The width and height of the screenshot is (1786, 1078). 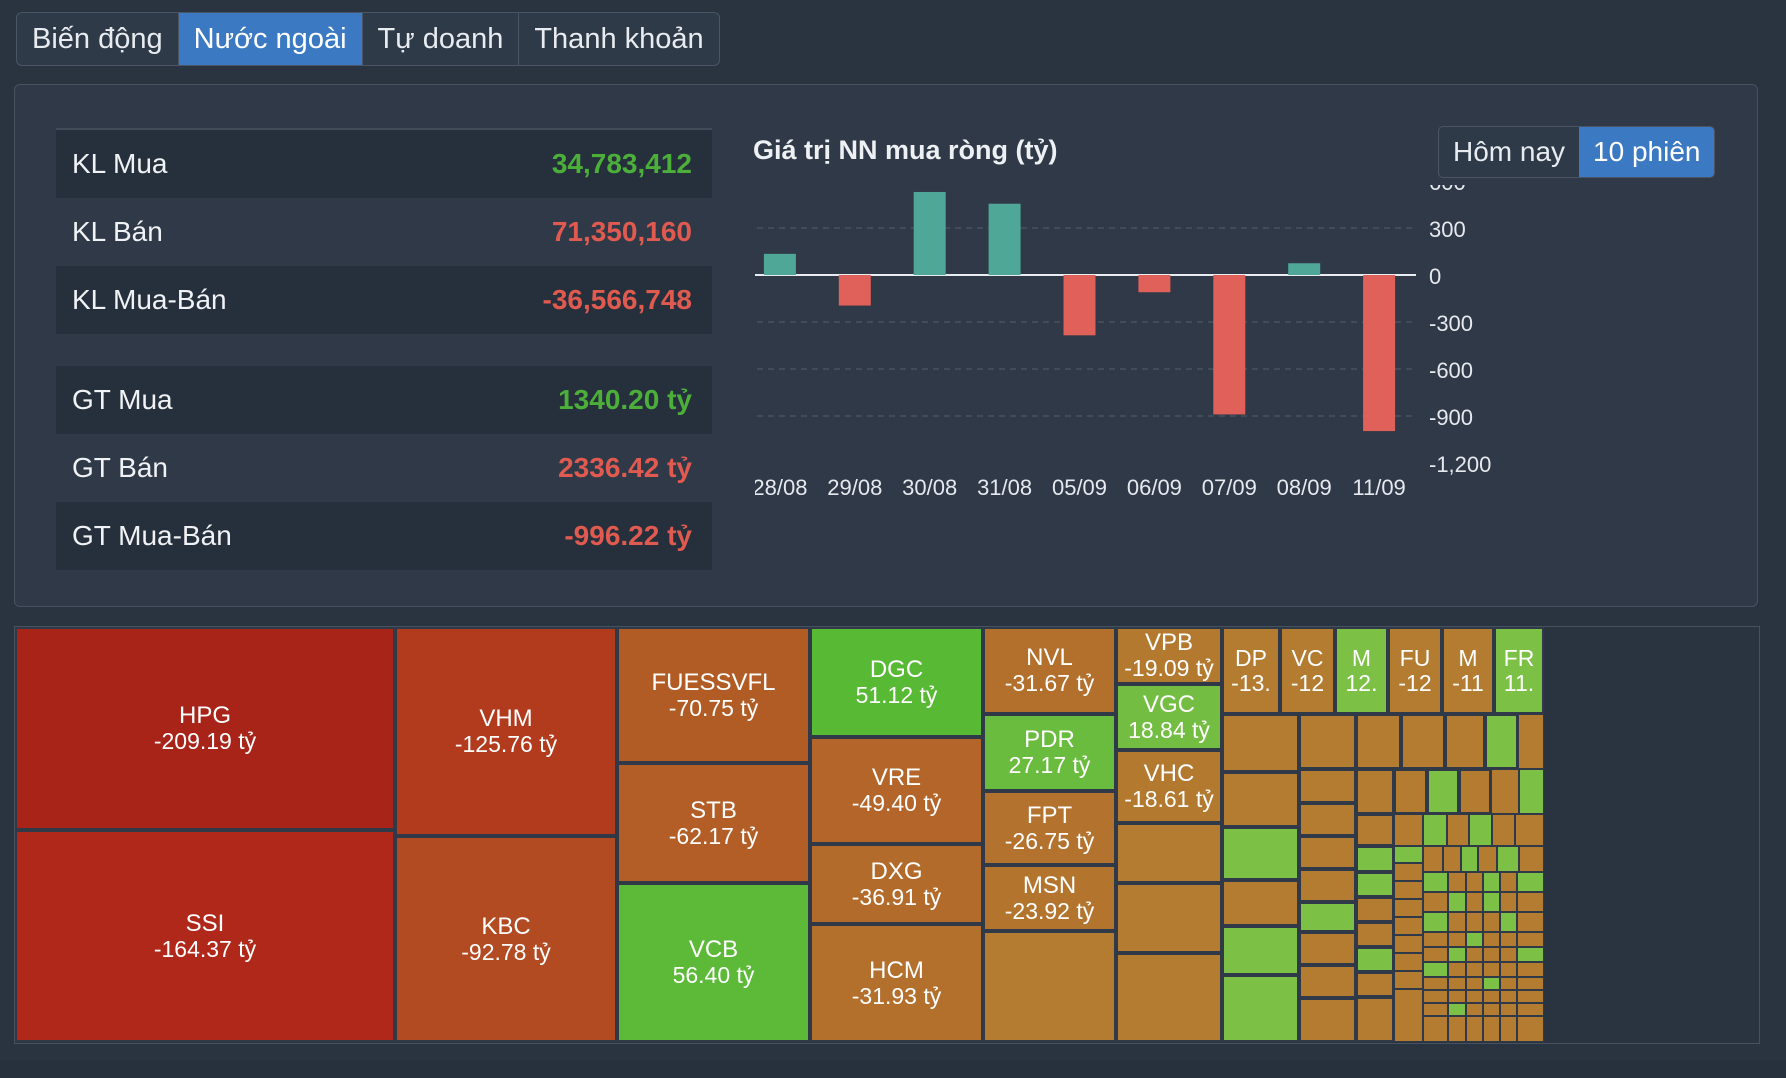 I want to click on today-button: Hôm nay, so click(x=1509, y=151).